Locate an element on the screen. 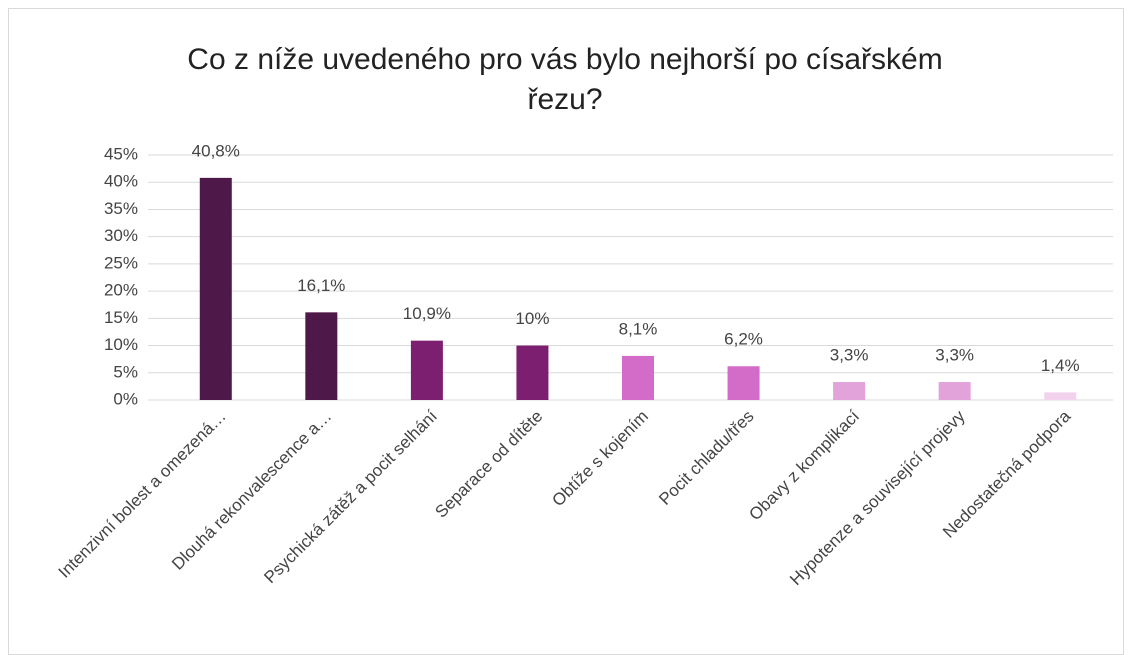 The height and width of the screenshot is (655, 1132). y-tick-label: 20% is located at coordinates (121, 290).